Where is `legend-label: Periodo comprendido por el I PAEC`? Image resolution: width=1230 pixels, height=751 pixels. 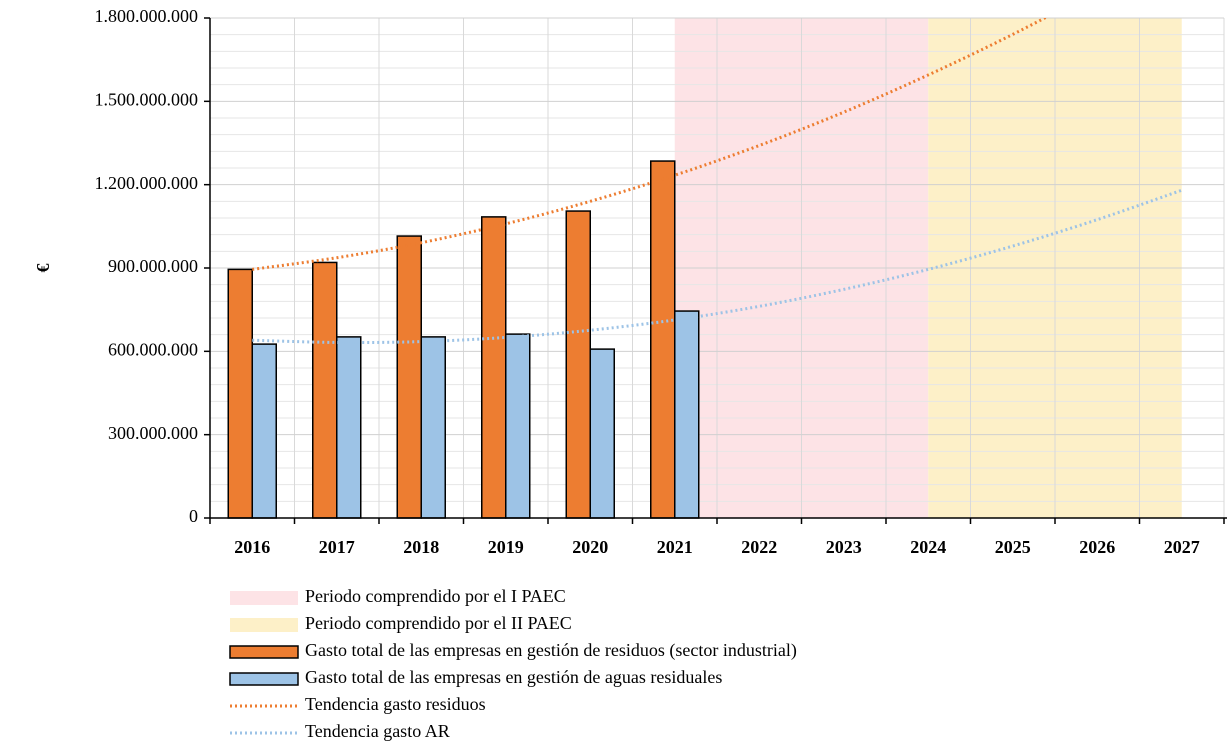
legend-label: Periodo comprendido por el I PAEC is located at coordinates (435, 596).